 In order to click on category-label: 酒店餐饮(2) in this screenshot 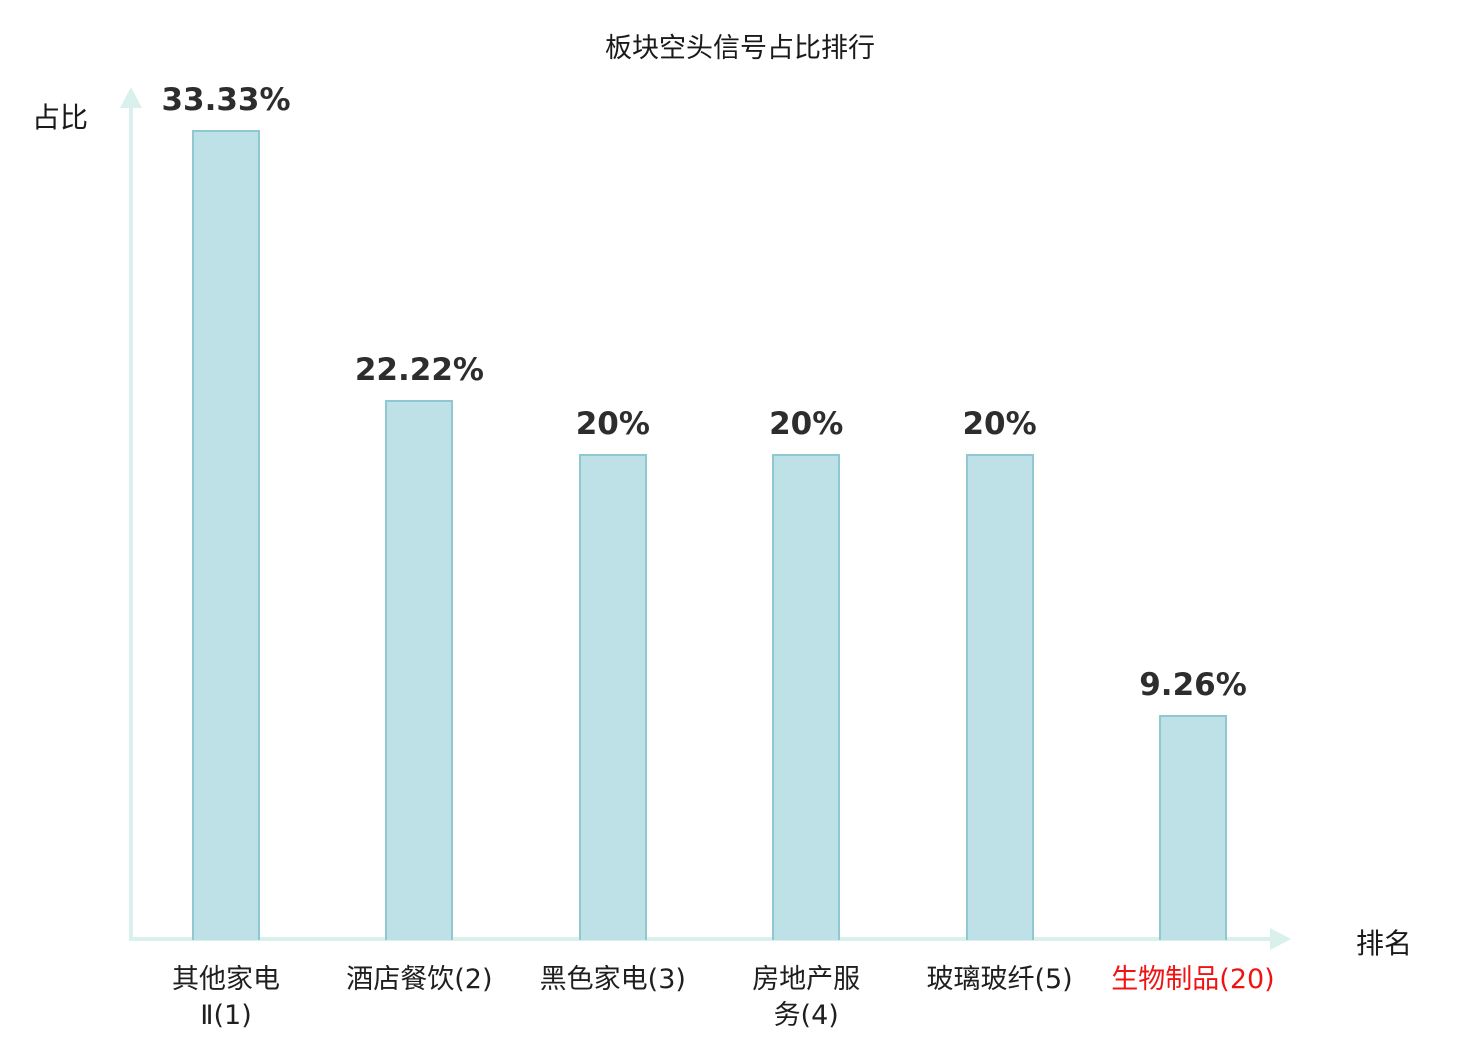, I will do `click(419, 979)`.